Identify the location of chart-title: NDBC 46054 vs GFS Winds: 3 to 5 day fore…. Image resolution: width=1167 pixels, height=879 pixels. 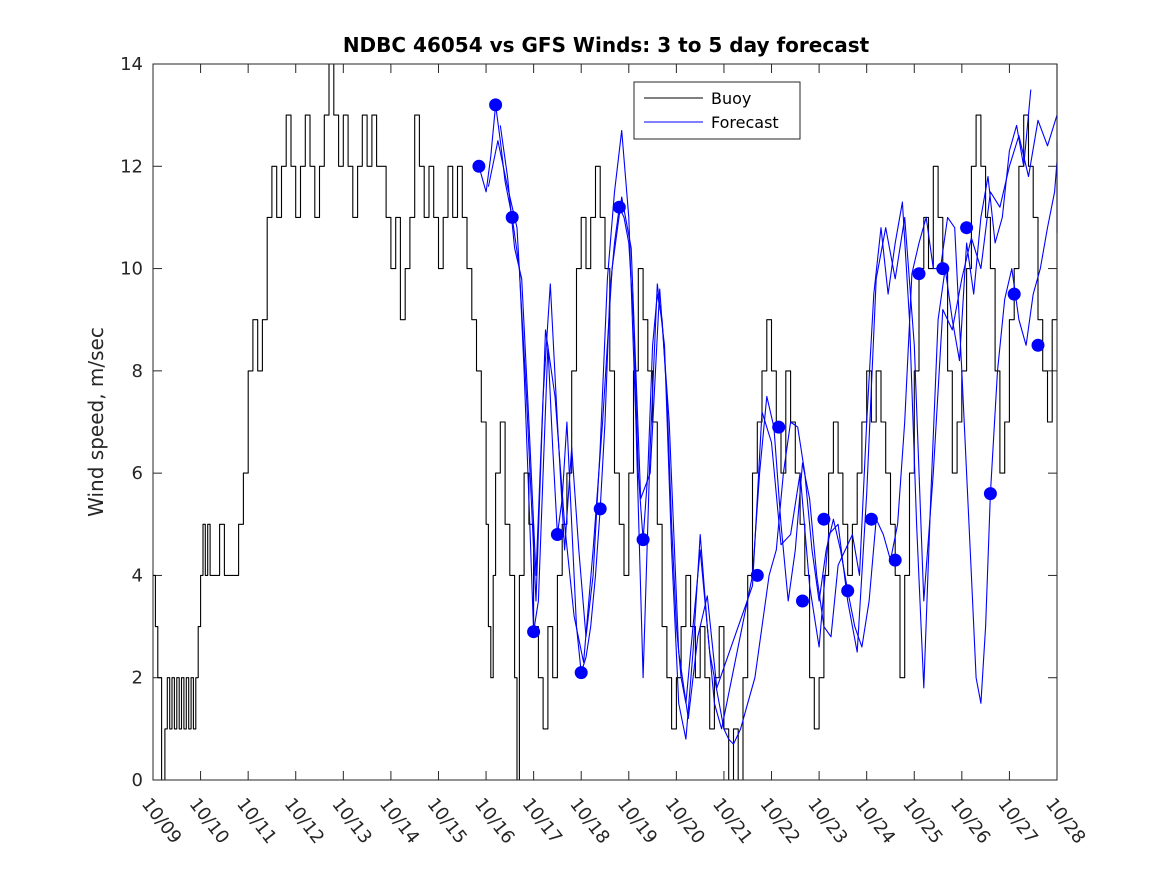
(606, 45).